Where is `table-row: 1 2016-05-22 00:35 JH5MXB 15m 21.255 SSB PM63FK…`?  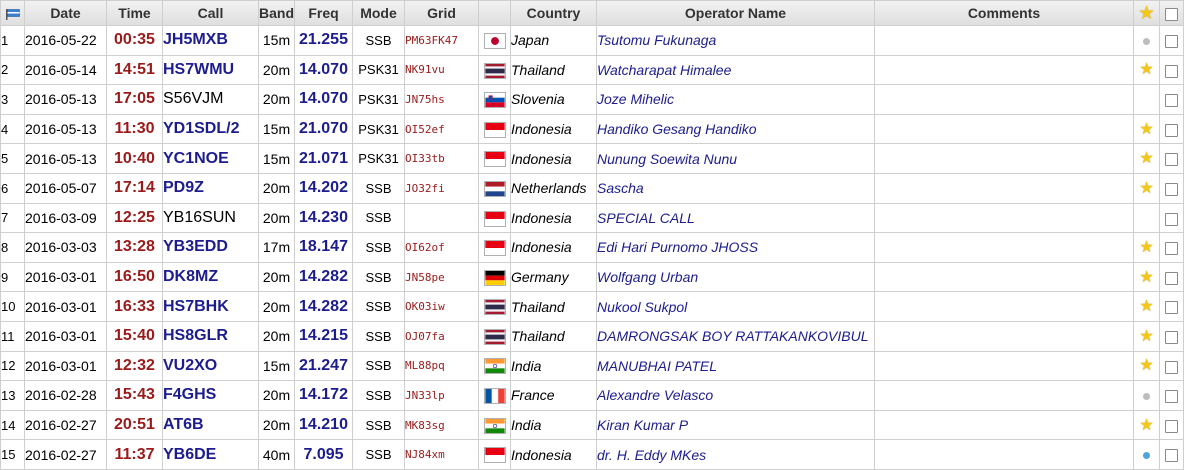
table-row: 1 2016-05-22 00:35 JH5MXB 15m 21.255 SSB PM63FK… is located at coordinates (592, 40).